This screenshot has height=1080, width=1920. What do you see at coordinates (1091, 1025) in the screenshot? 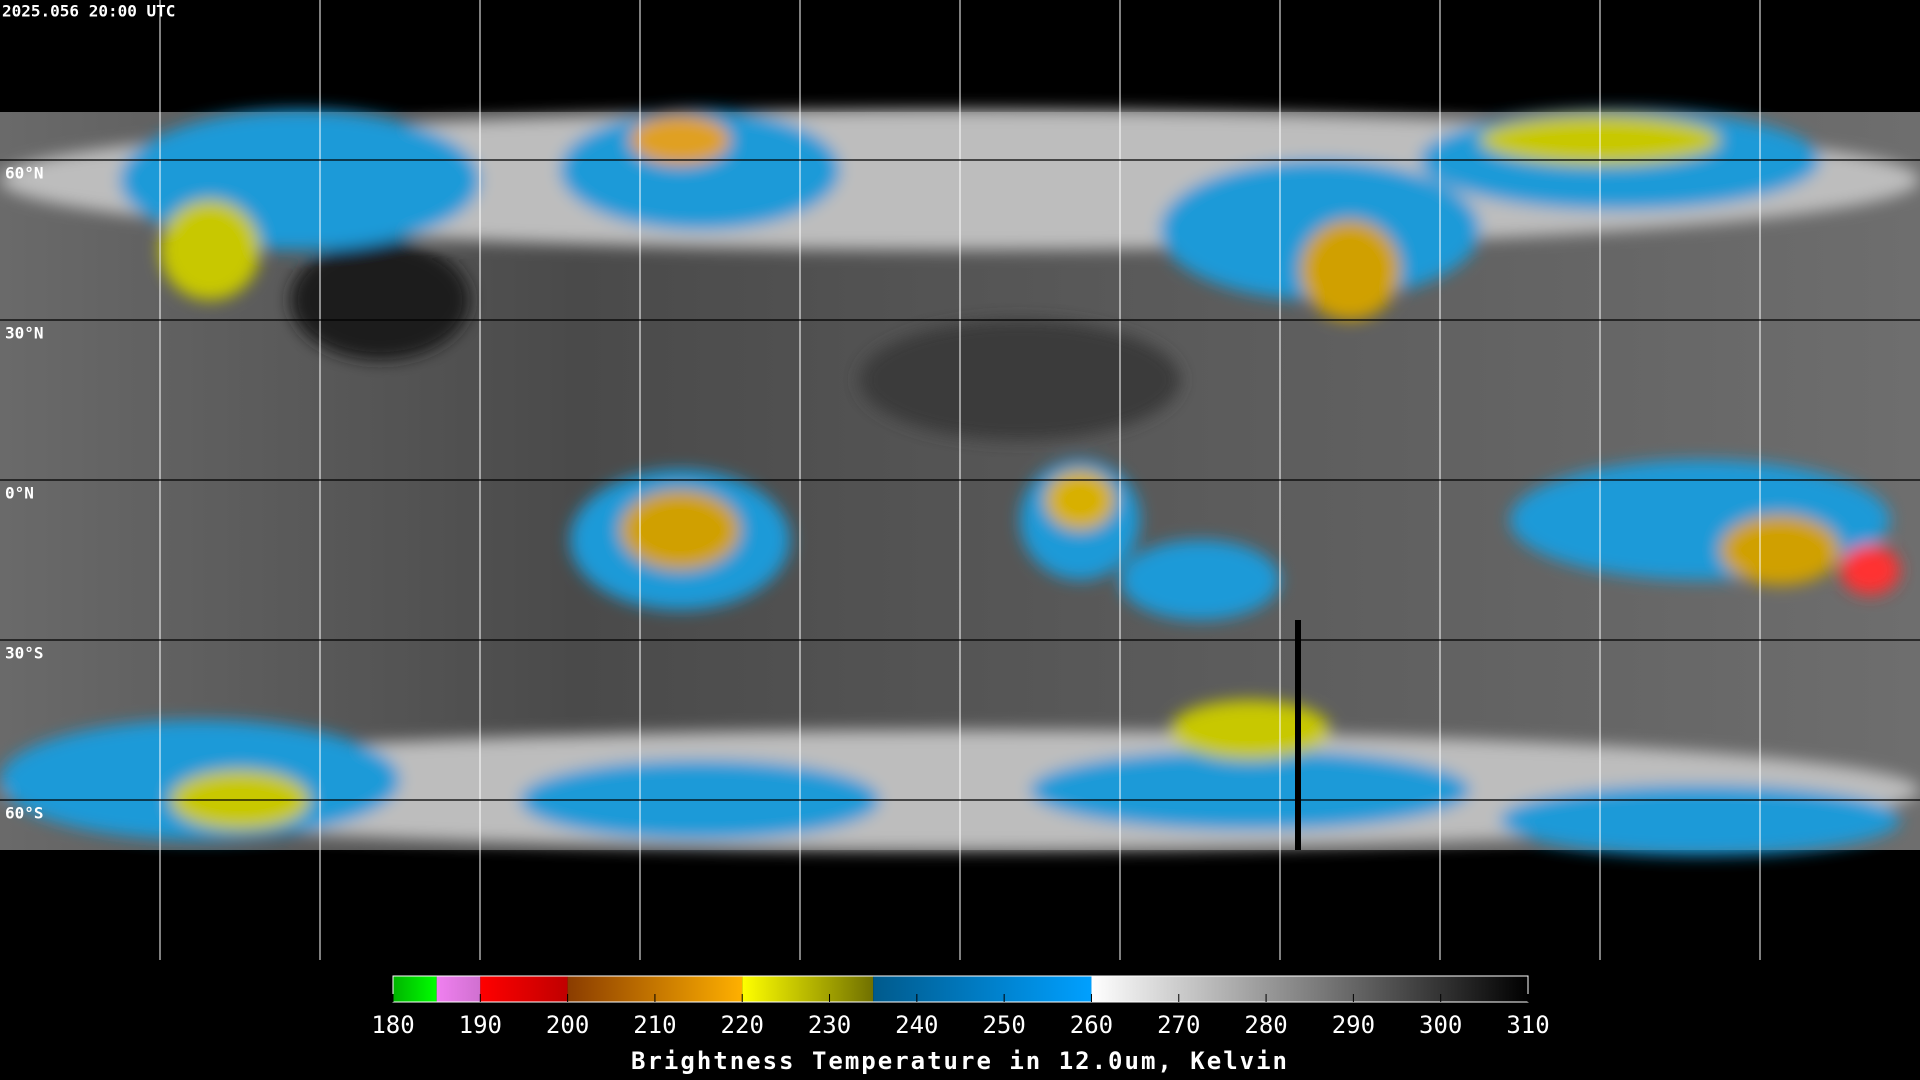
I see `colorbar-tick-label: 260` at bounding box center [1091, 1025].